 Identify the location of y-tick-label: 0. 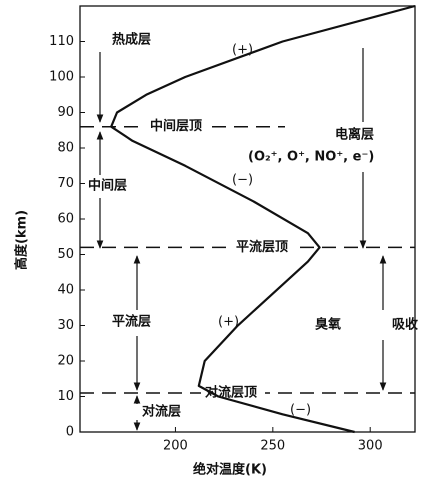
(70, 432).